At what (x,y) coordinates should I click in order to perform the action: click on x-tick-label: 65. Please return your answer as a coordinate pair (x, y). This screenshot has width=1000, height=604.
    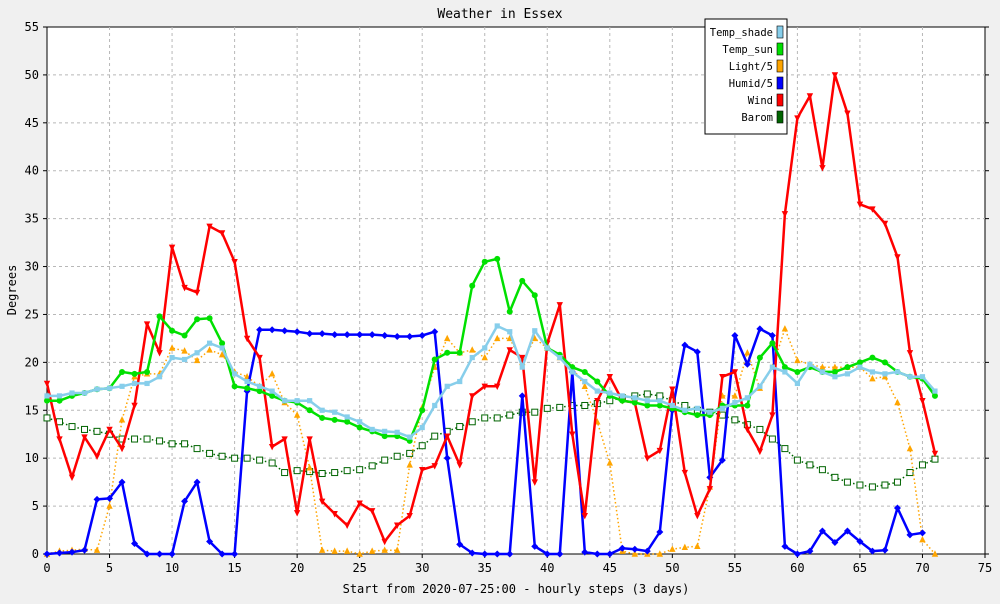
    Looking at the image, I should click on (860, 568).